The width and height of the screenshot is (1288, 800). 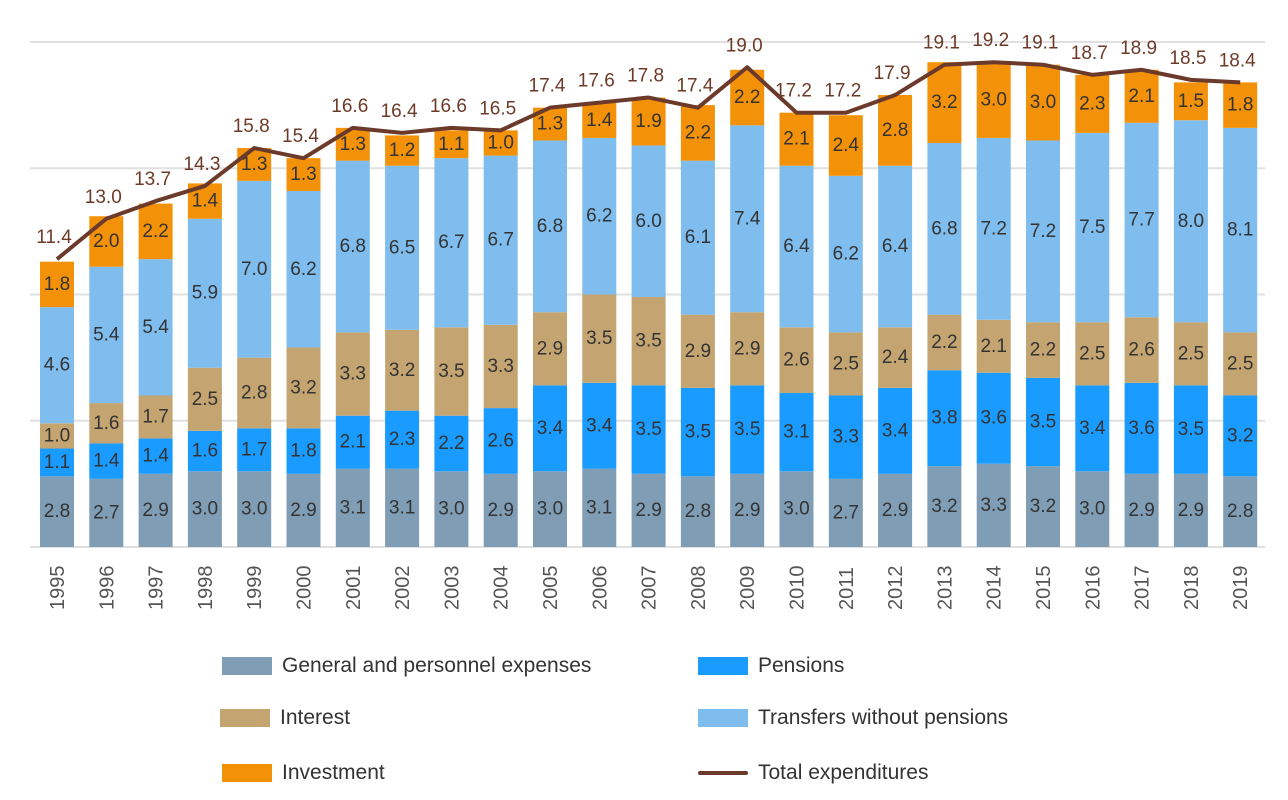 What do you see at coordinates (648, 429) in the screenshot?
I see `data-label: 3.5` at bounding box center [648, 429].